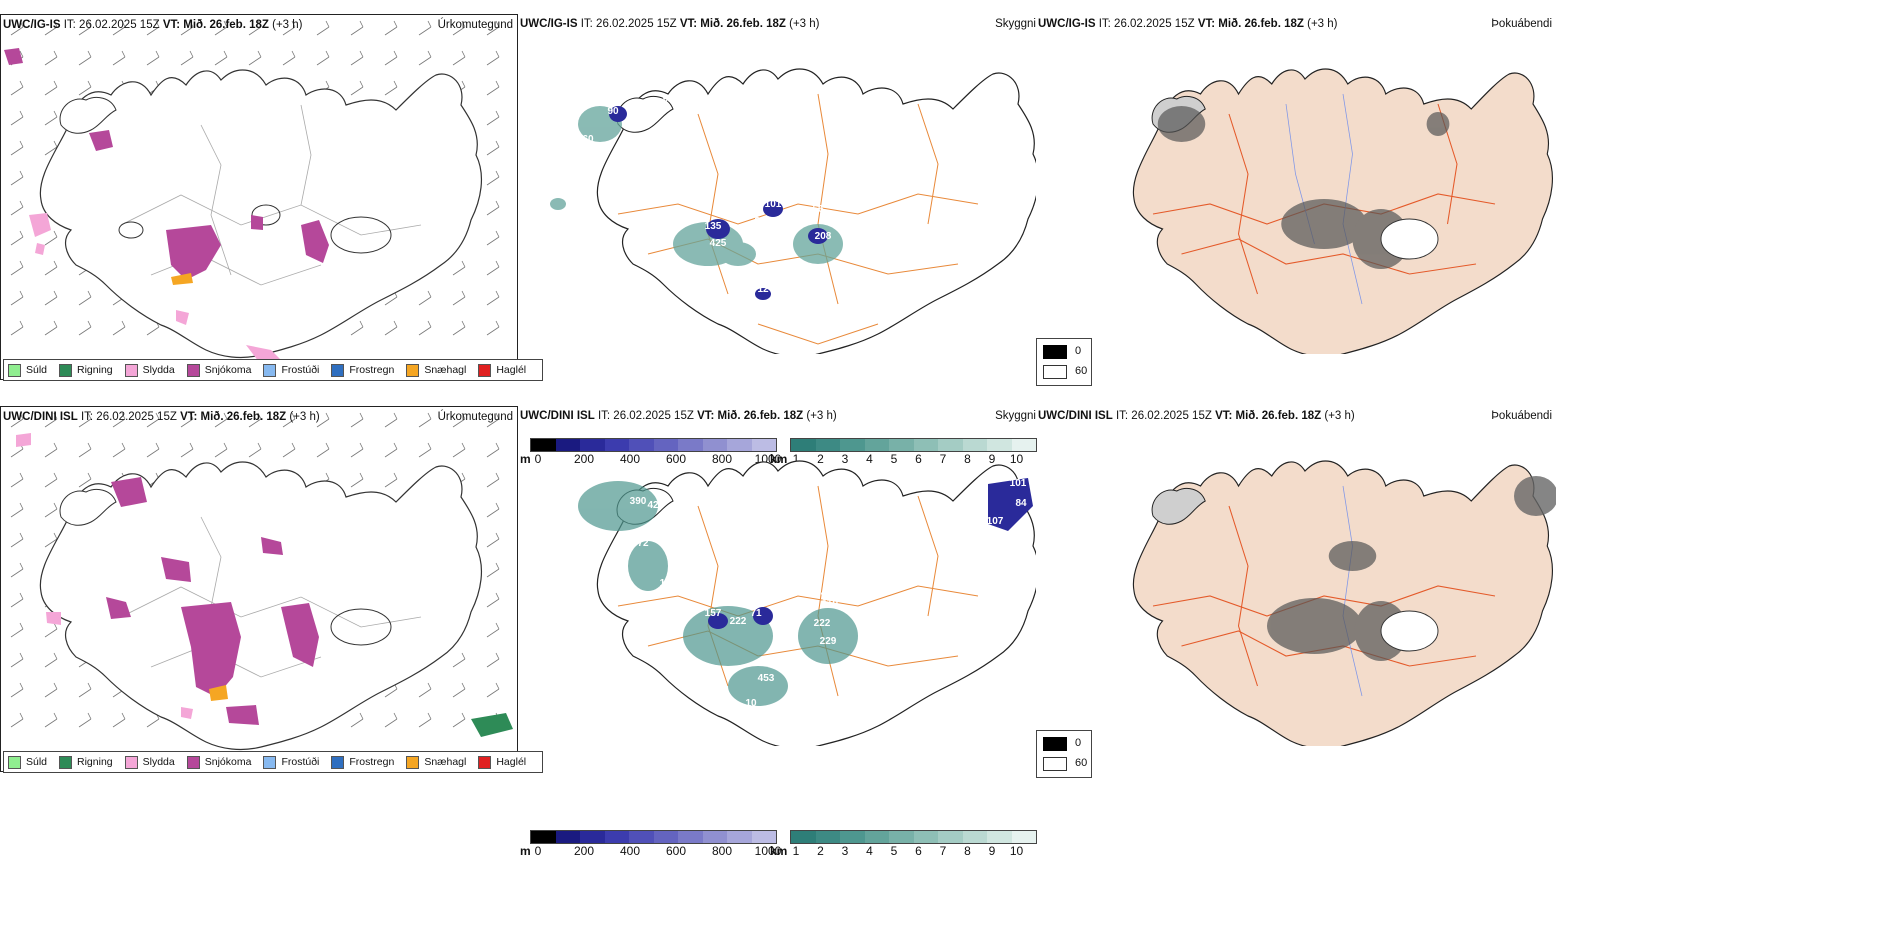  What do you see at coordinates (779, 459) in the screenshot?
I see `visibility-unit: km` at bounding box center [779, 459].